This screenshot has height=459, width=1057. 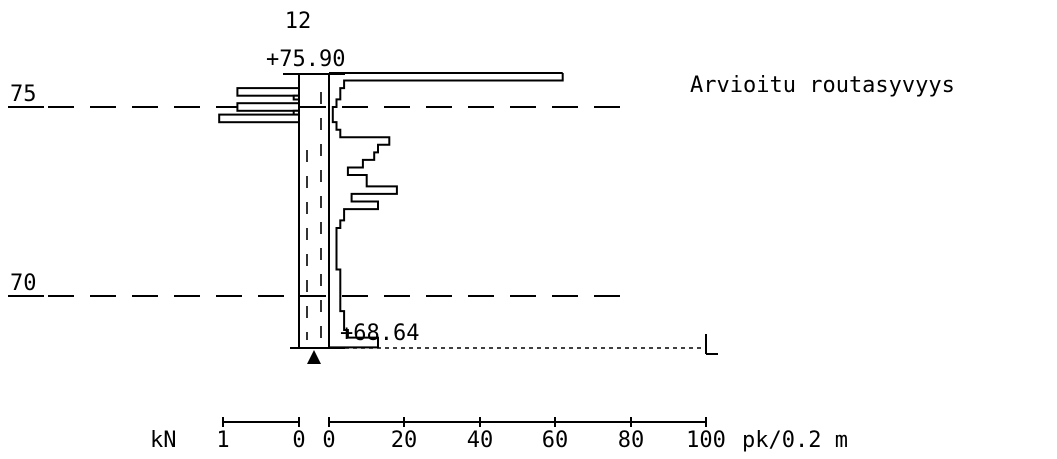 I want to click on pk-tick-label-20: 20, so click(x=404, y=440).